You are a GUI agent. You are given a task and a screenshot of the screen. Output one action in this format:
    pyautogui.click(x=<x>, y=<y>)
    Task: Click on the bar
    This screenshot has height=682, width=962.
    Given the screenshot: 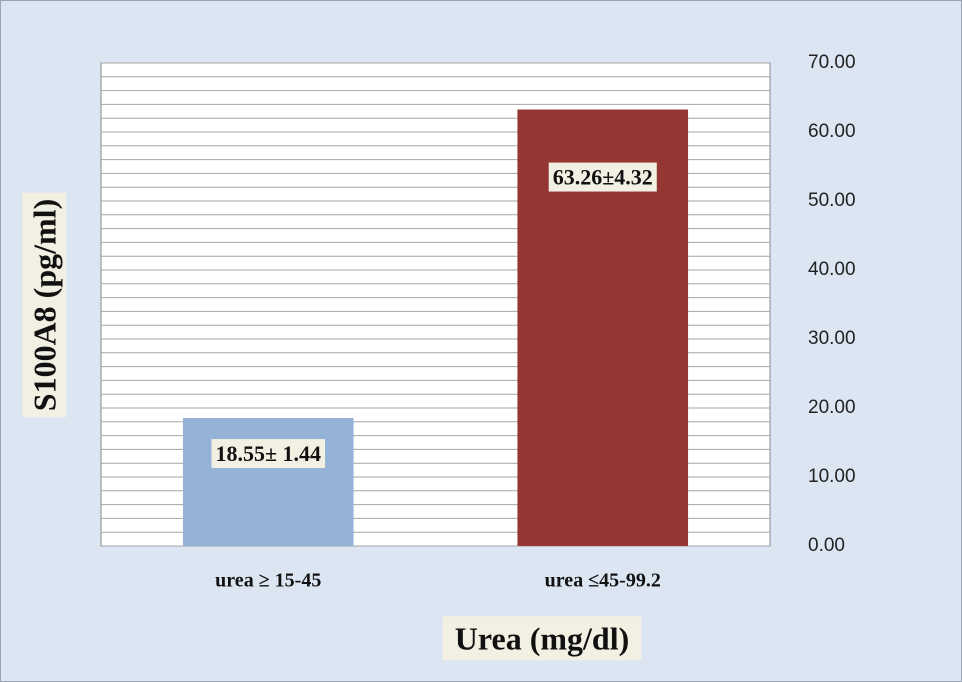 What is the action you would take?
    pyautogui.click(x=268, y=482)
    